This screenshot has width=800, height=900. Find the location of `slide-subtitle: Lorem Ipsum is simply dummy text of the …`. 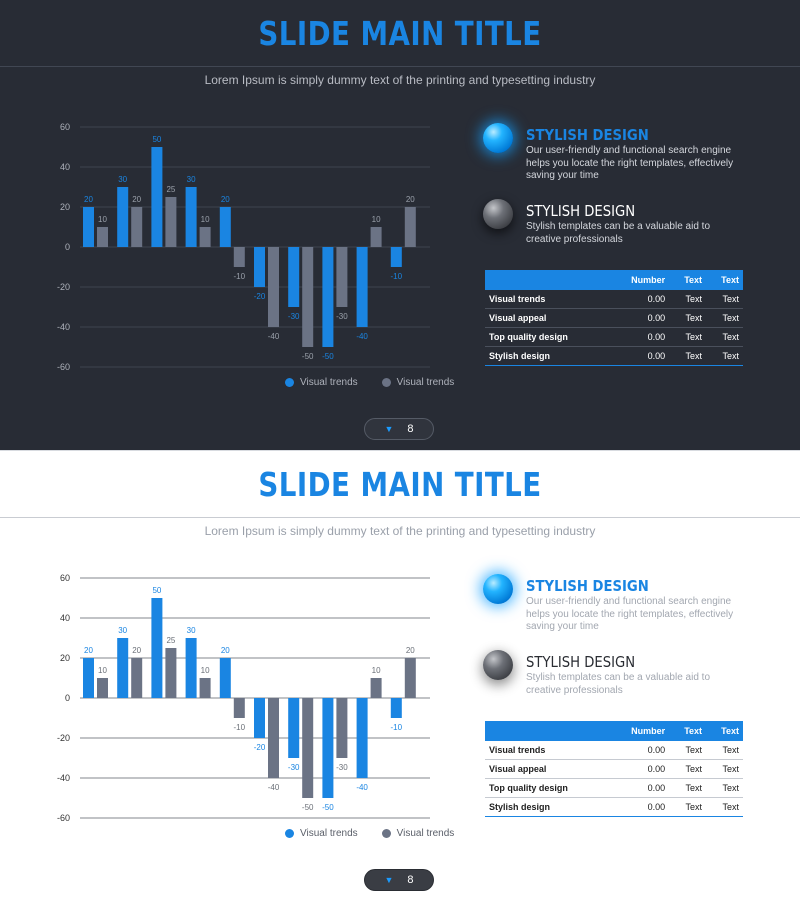

slide-subtitle: Lorem Ipsum is simply dummy text of the … is located at coordinates (400, 80).